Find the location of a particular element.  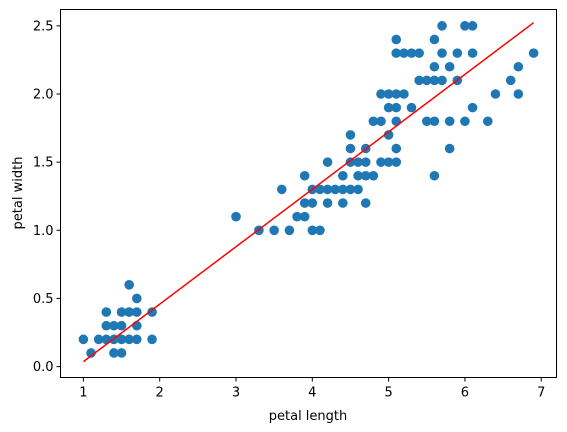

x-tick-label: 1 is located at coordinates (83, 393).